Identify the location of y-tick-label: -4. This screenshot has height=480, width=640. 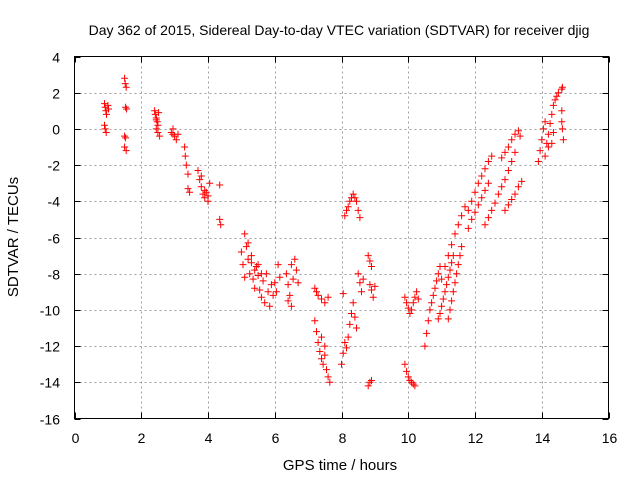
(54, 202).